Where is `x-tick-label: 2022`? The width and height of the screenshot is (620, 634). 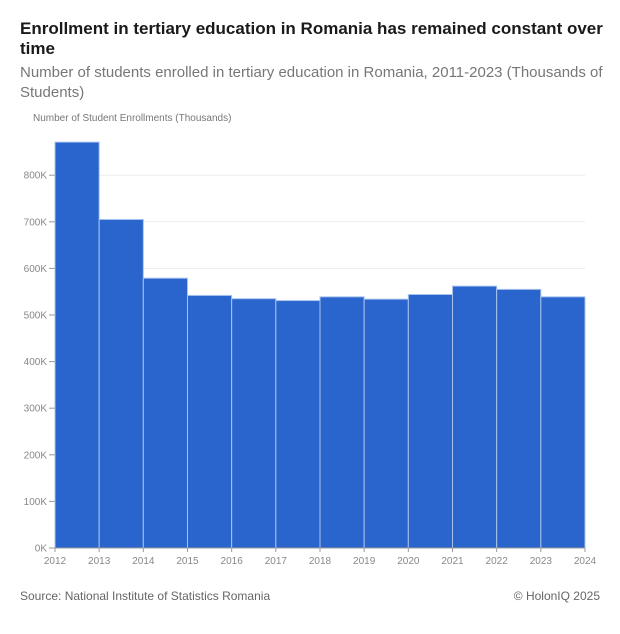
x-tick-label: 2022 is located at coordinates (497, 561).